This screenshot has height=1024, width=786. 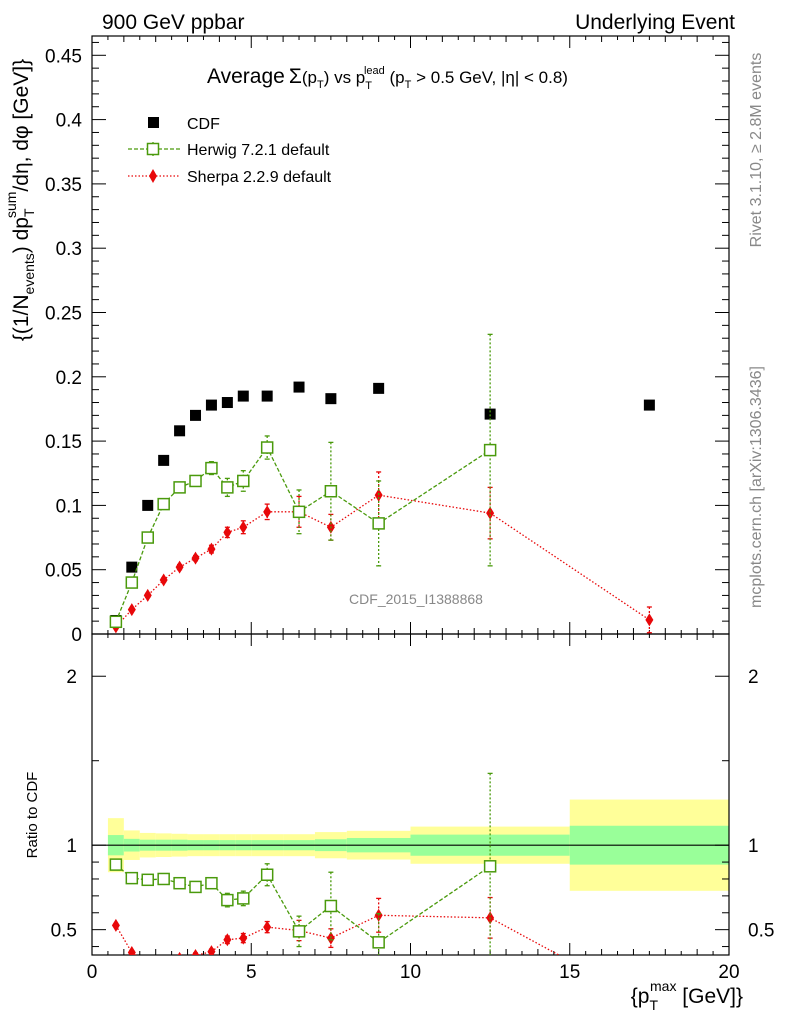 I want to click on y-tick-label: 0.35, so click(x=63, y=185).